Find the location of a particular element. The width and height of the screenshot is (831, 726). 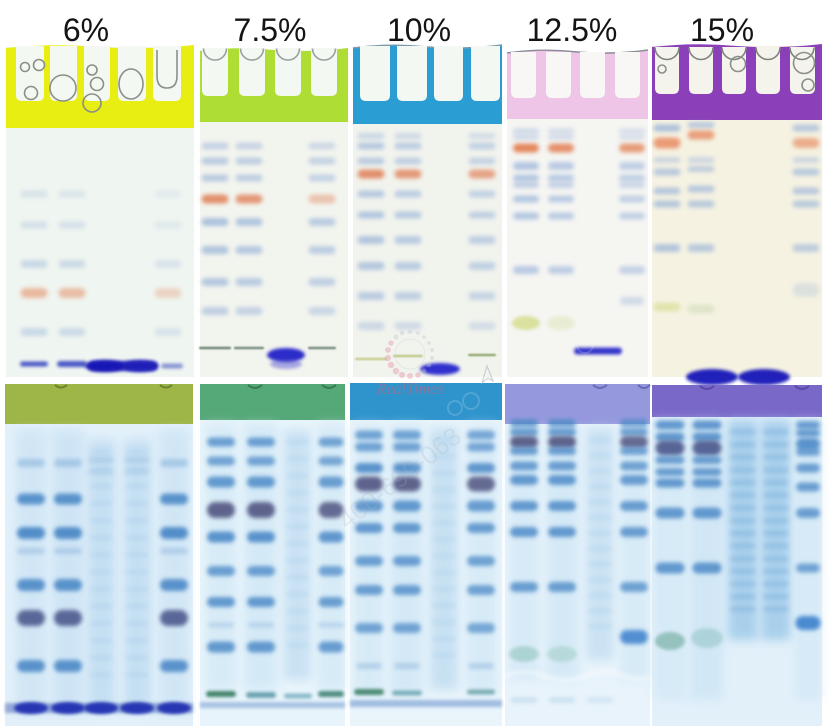

svg-text: 10% is located at coordinates (419, 30).